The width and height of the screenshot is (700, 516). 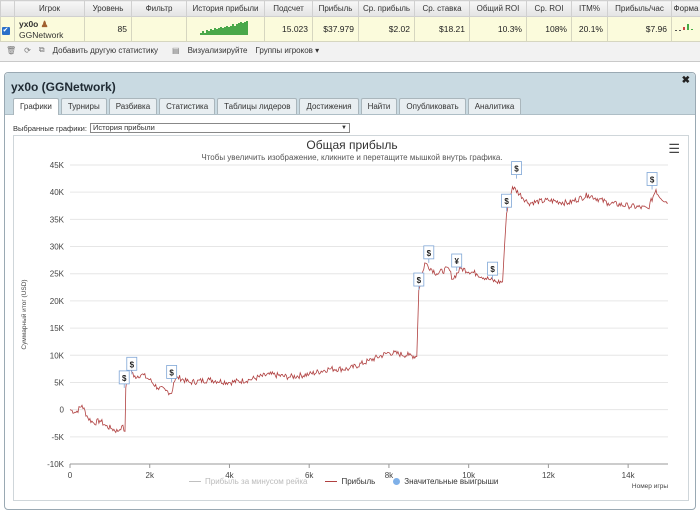 I want to click on panel-title: yx0o (GGNetwork), so click(x=63, y=87).